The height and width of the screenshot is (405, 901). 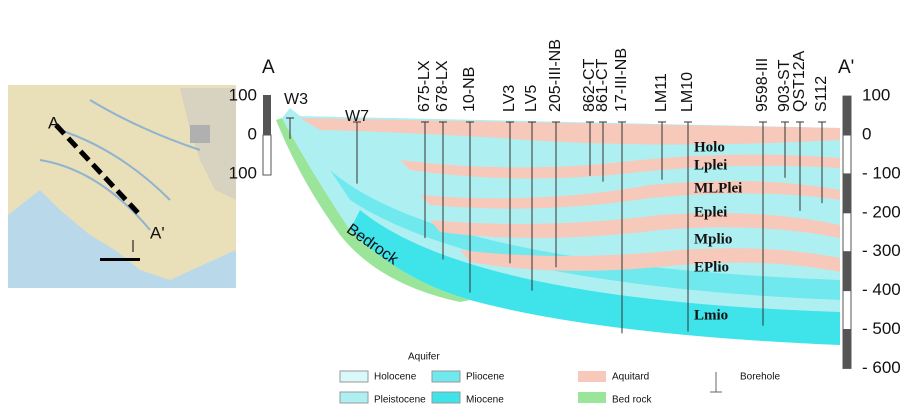 What do you see at coordinates (54, 122) in the screenshot?
I see `map-label-a: A` at bounding box center [54, 122].